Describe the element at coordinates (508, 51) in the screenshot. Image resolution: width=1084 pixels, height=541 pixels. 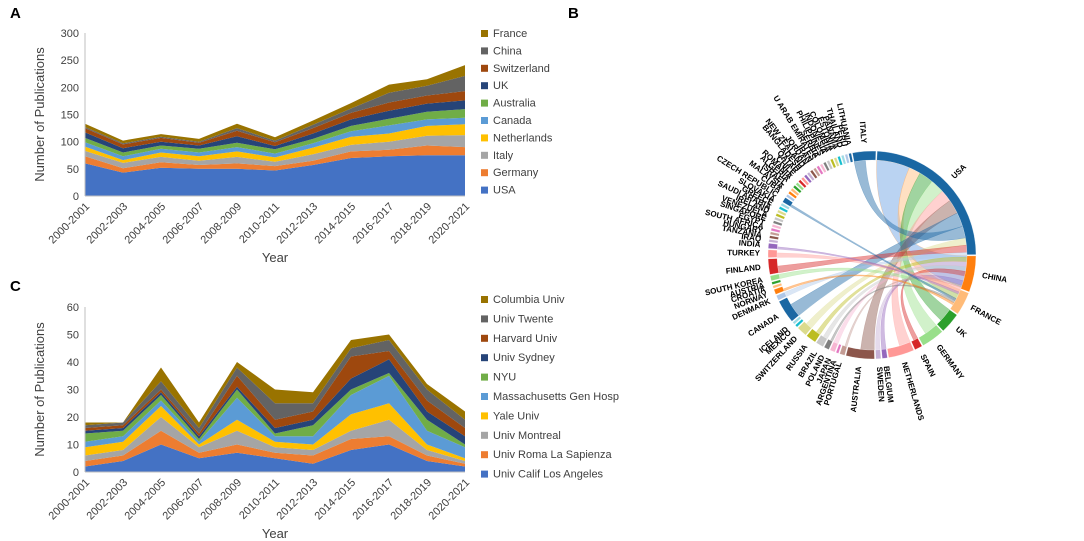
I see `a-legend-label: China` at that location.